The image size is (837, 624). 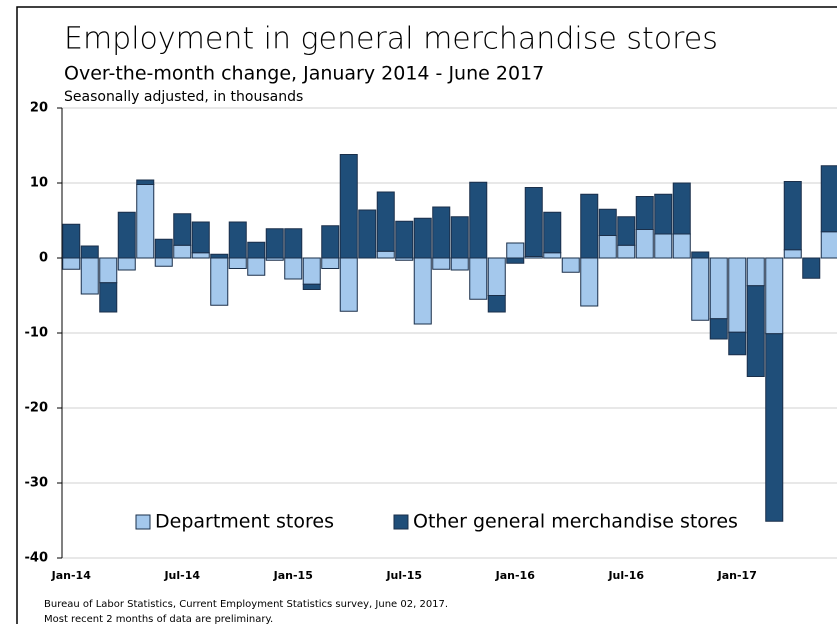 What do you see at coordinates (39, 183) in the screenshot?
I see `y-tick-label: 10` at bounding box center [39, 183].